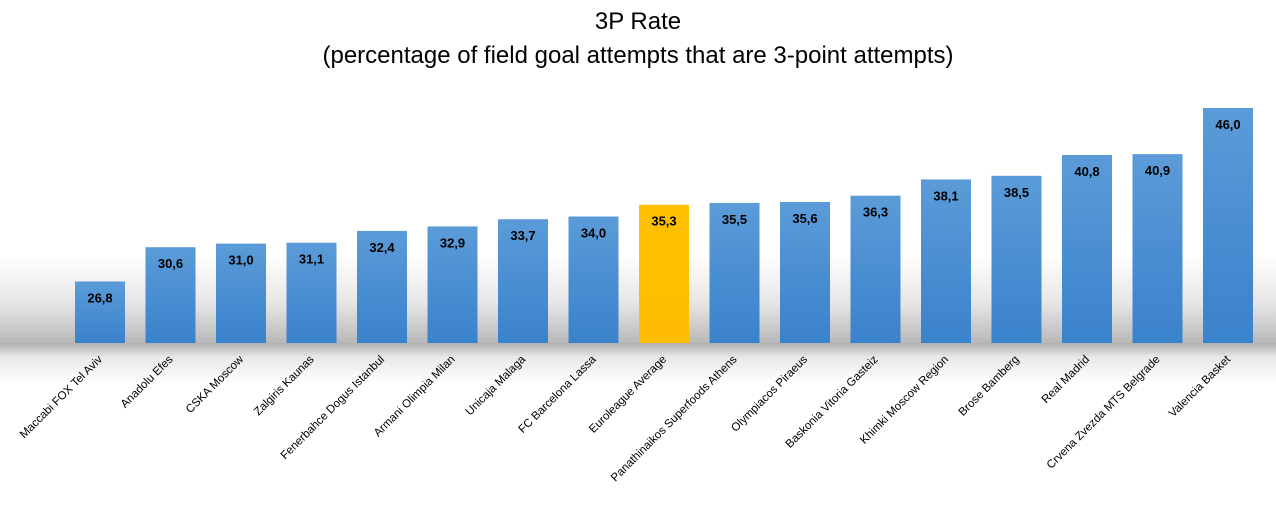 Image resolution: width=1276 pixels, height=507 pixels. I want to click on floor-shadow-bottom, so click(638, 363).